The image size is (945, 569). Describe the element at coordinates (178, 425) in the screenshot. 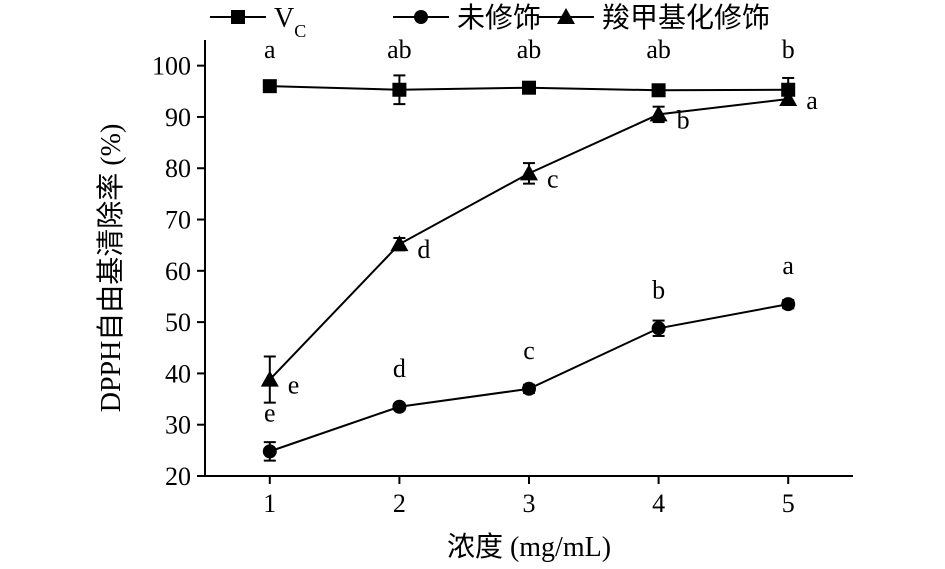

I see `y-tick-label: 30` at that location.